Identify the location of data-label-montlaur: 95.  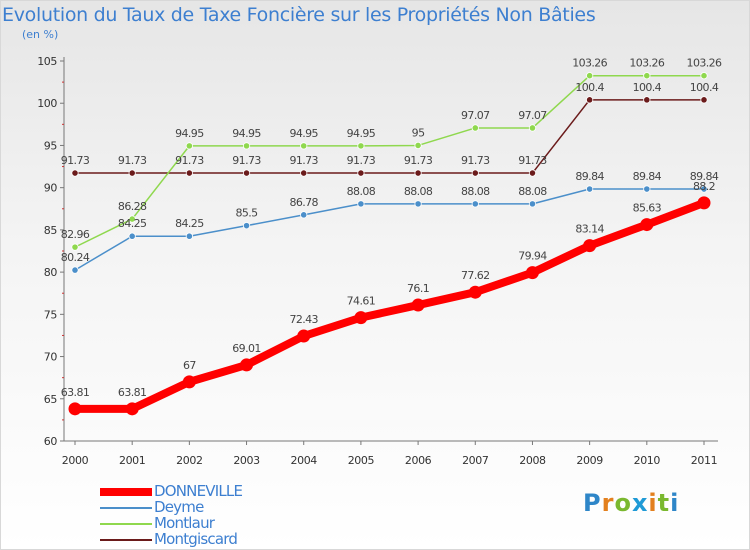
(418, 132).